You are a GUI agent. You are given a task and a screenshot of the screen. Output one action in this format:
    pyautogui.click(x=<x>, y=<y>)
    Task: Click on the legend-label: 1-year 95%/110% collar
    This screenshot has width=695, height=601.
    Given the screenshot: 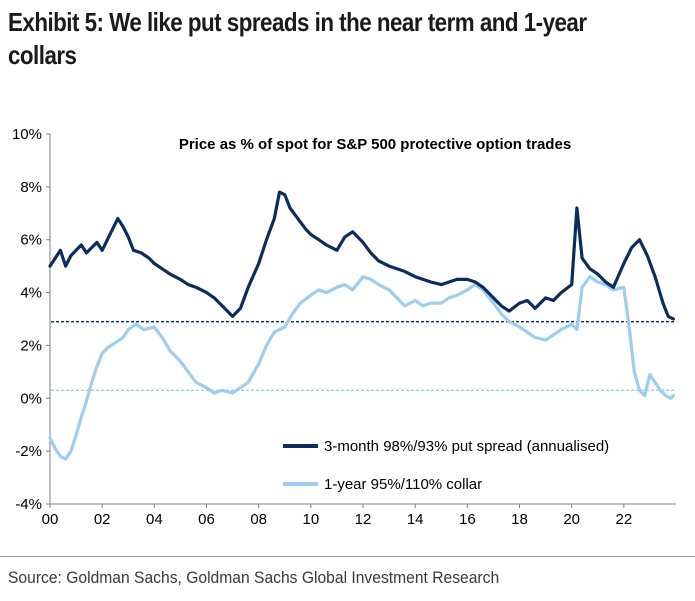 What is the action you would take?
    pyautogui.click(x=403, y=484)
    